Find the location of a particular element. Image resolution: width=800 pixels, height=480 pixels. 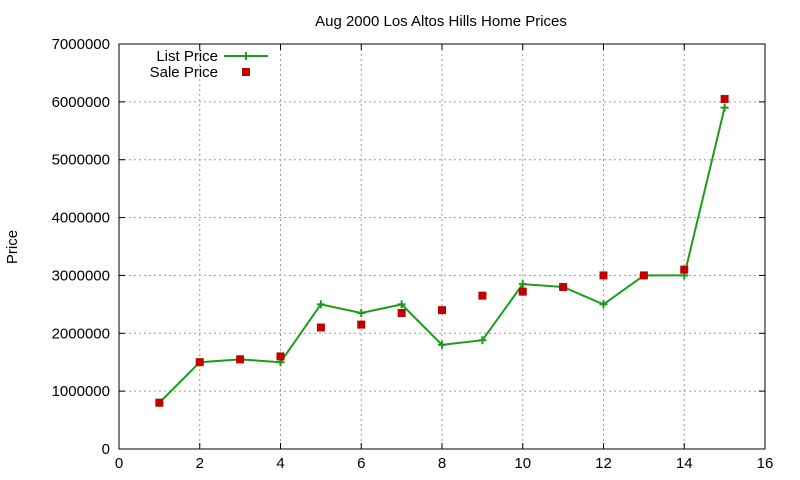

x-tick-label: 4 is located at coordinates (280, 463).